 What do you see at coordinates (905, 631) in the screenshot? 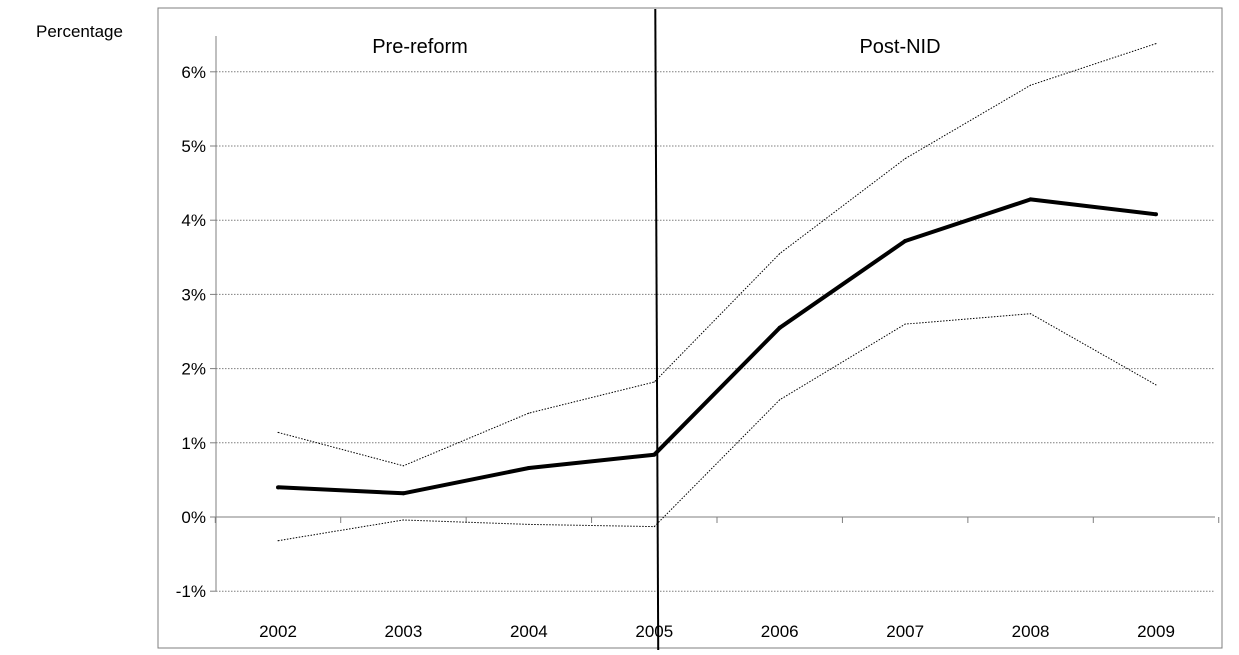
I see `x-tick-label: 2007` at bounding box center [905, 631].